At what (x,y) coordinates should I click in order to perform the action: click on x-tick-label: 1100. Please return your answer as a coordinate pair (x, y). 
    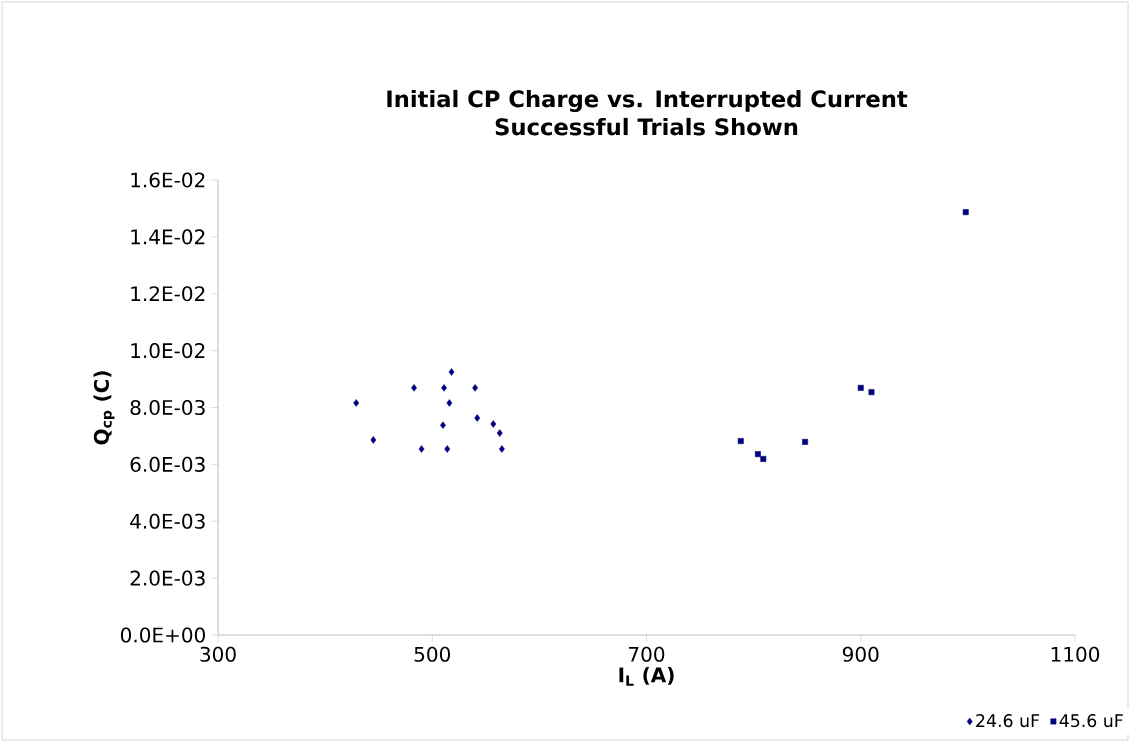
    Looking at the image, I should click on (1075, 654).